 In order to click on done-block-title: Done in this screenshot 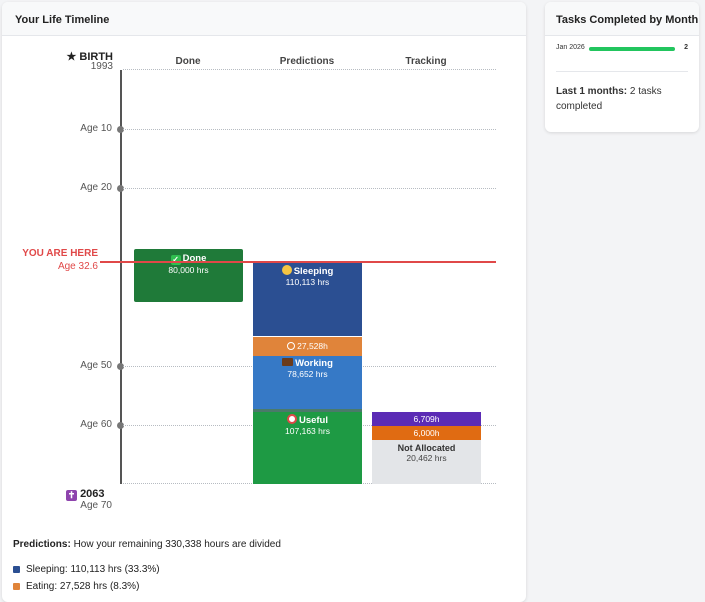, I will do `click(194, 258)`.